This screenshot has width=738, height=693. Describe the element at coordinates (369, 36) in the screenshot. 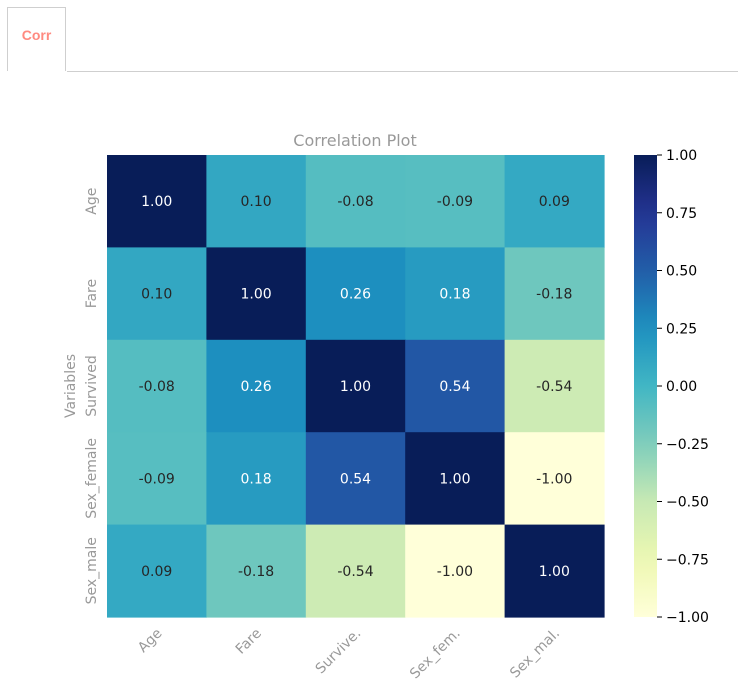

I see `tab-bar: Corr` at that location.